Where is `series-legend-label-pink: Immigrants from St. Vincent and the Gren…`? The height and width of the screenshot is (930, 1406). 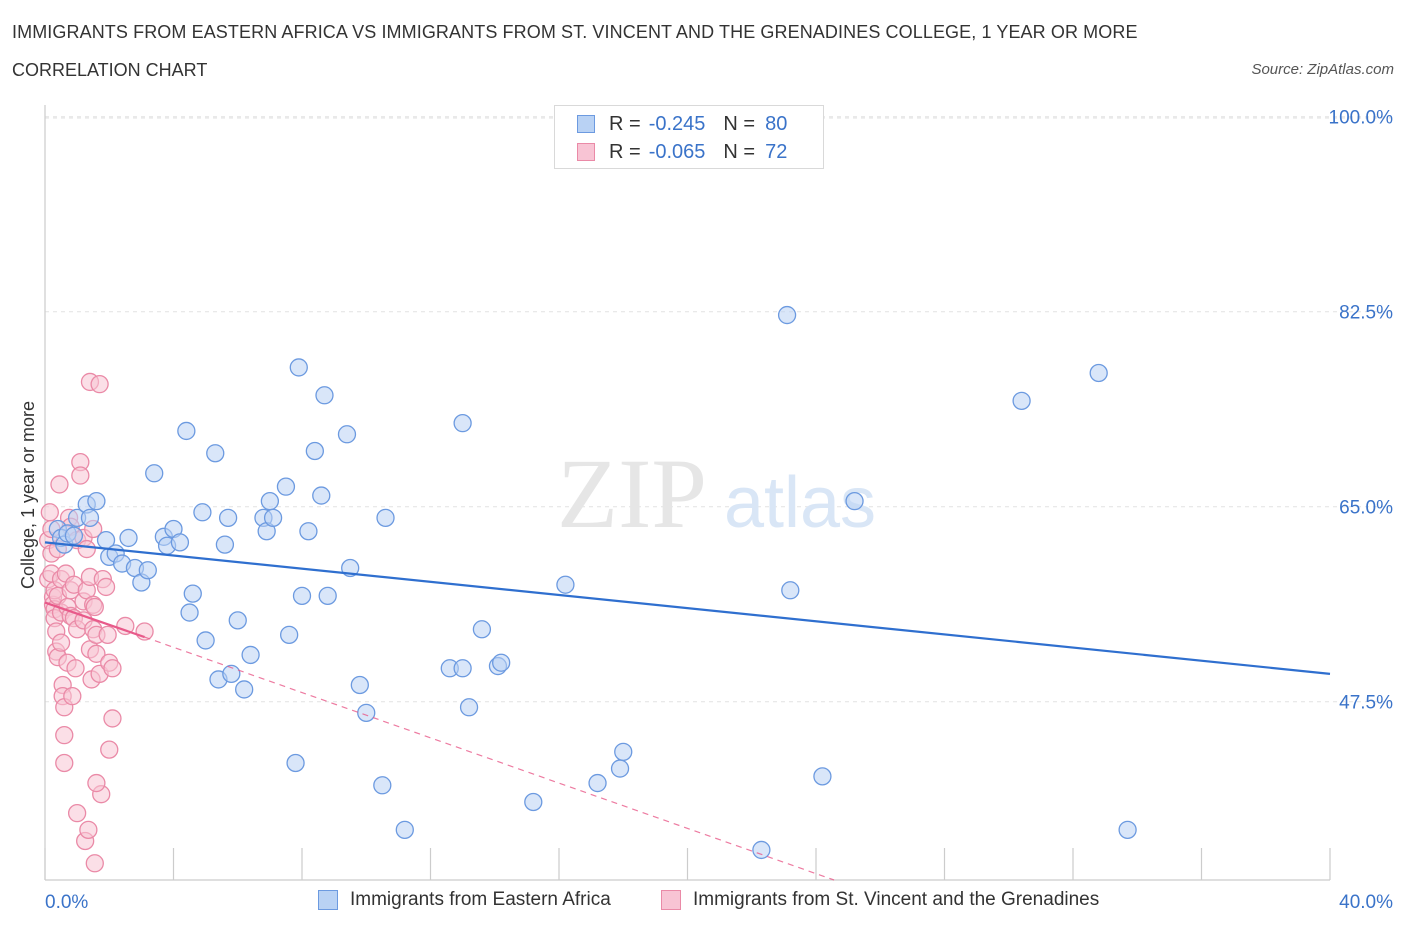 series-legend-label-pink: Immigrants from St. Vincent and the Gren… is located at coordinates (896, 899).